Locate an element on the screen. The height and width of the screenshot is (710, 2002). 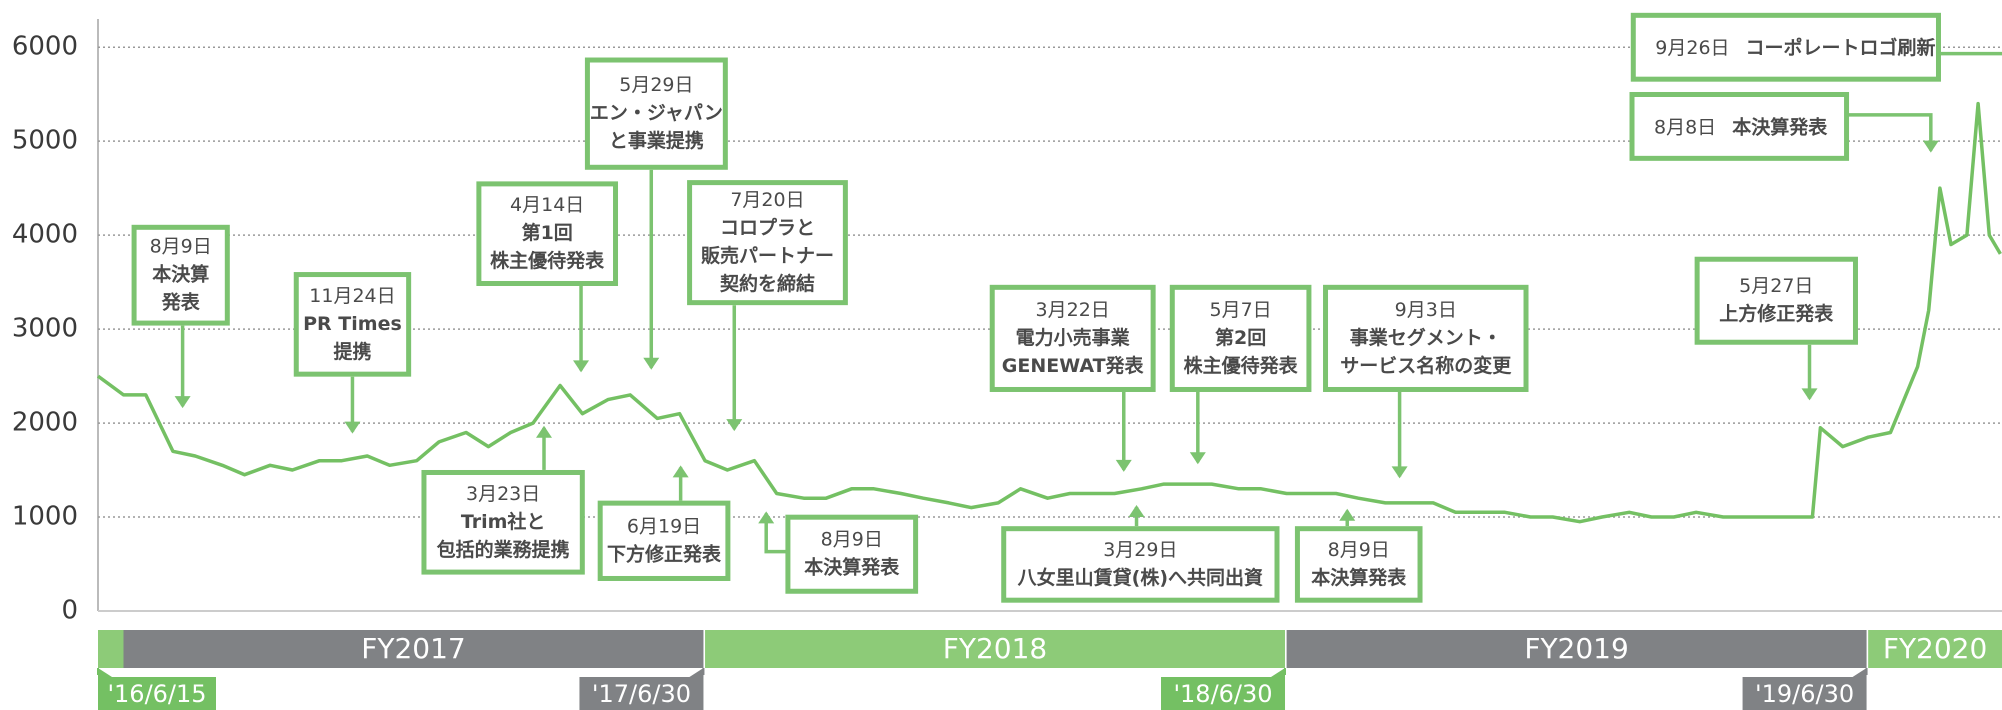
annotation-label: 発表 is located at coordinates (181, 302).